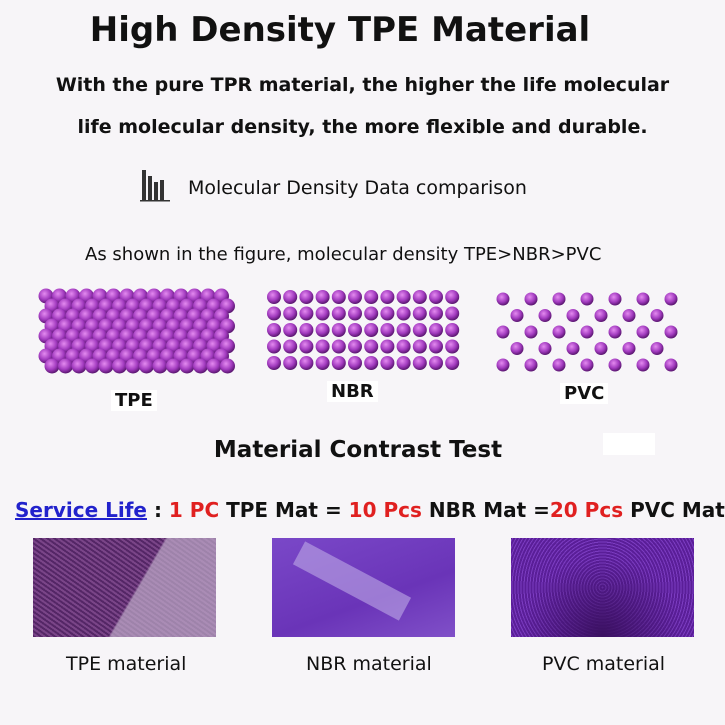 The width and height of the screenshot is (725, 725). What do you see at coordinates (602, 587) in the screenshot?
I see `pvc-material-photo` at bounding box center [602, 587].